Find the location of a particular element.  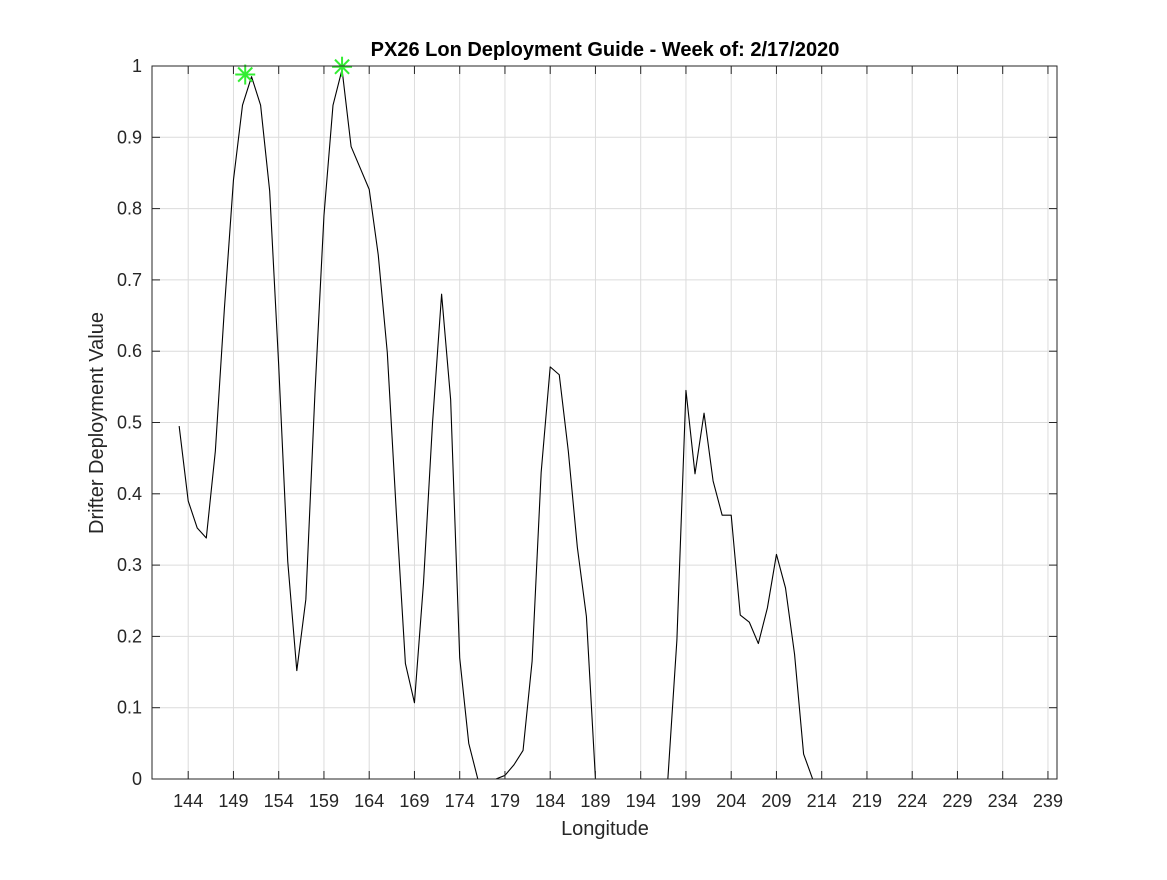

y-tick-label: 0.3 is located at coordinates (129, 565).